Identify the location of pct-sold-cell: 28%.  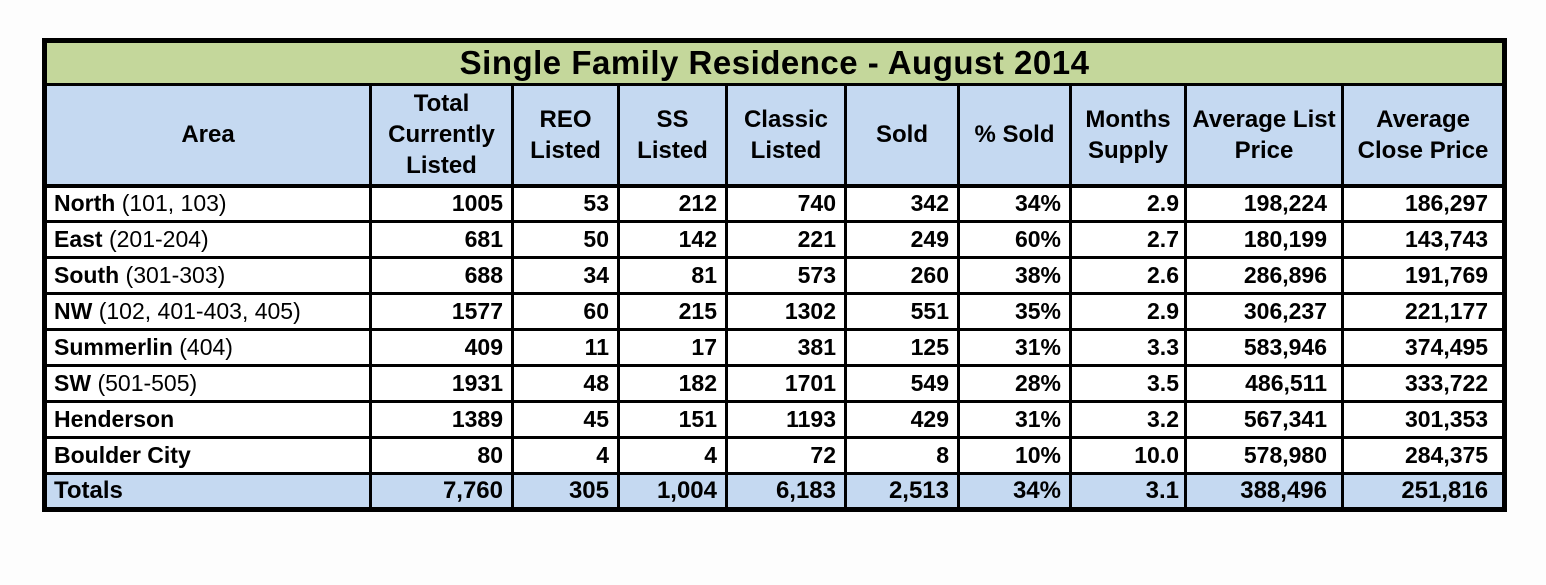
(1014, 384).